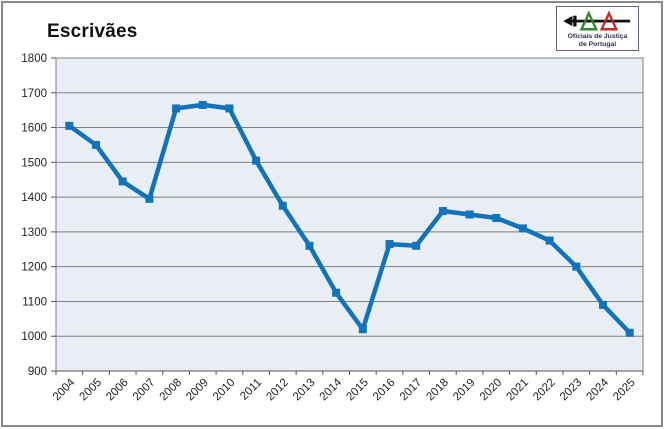 The image size is (665, 429). Describe the element at coordinates (277, 390) in the screenshot. I see `x-axis-tick-label: 2012` at that location.